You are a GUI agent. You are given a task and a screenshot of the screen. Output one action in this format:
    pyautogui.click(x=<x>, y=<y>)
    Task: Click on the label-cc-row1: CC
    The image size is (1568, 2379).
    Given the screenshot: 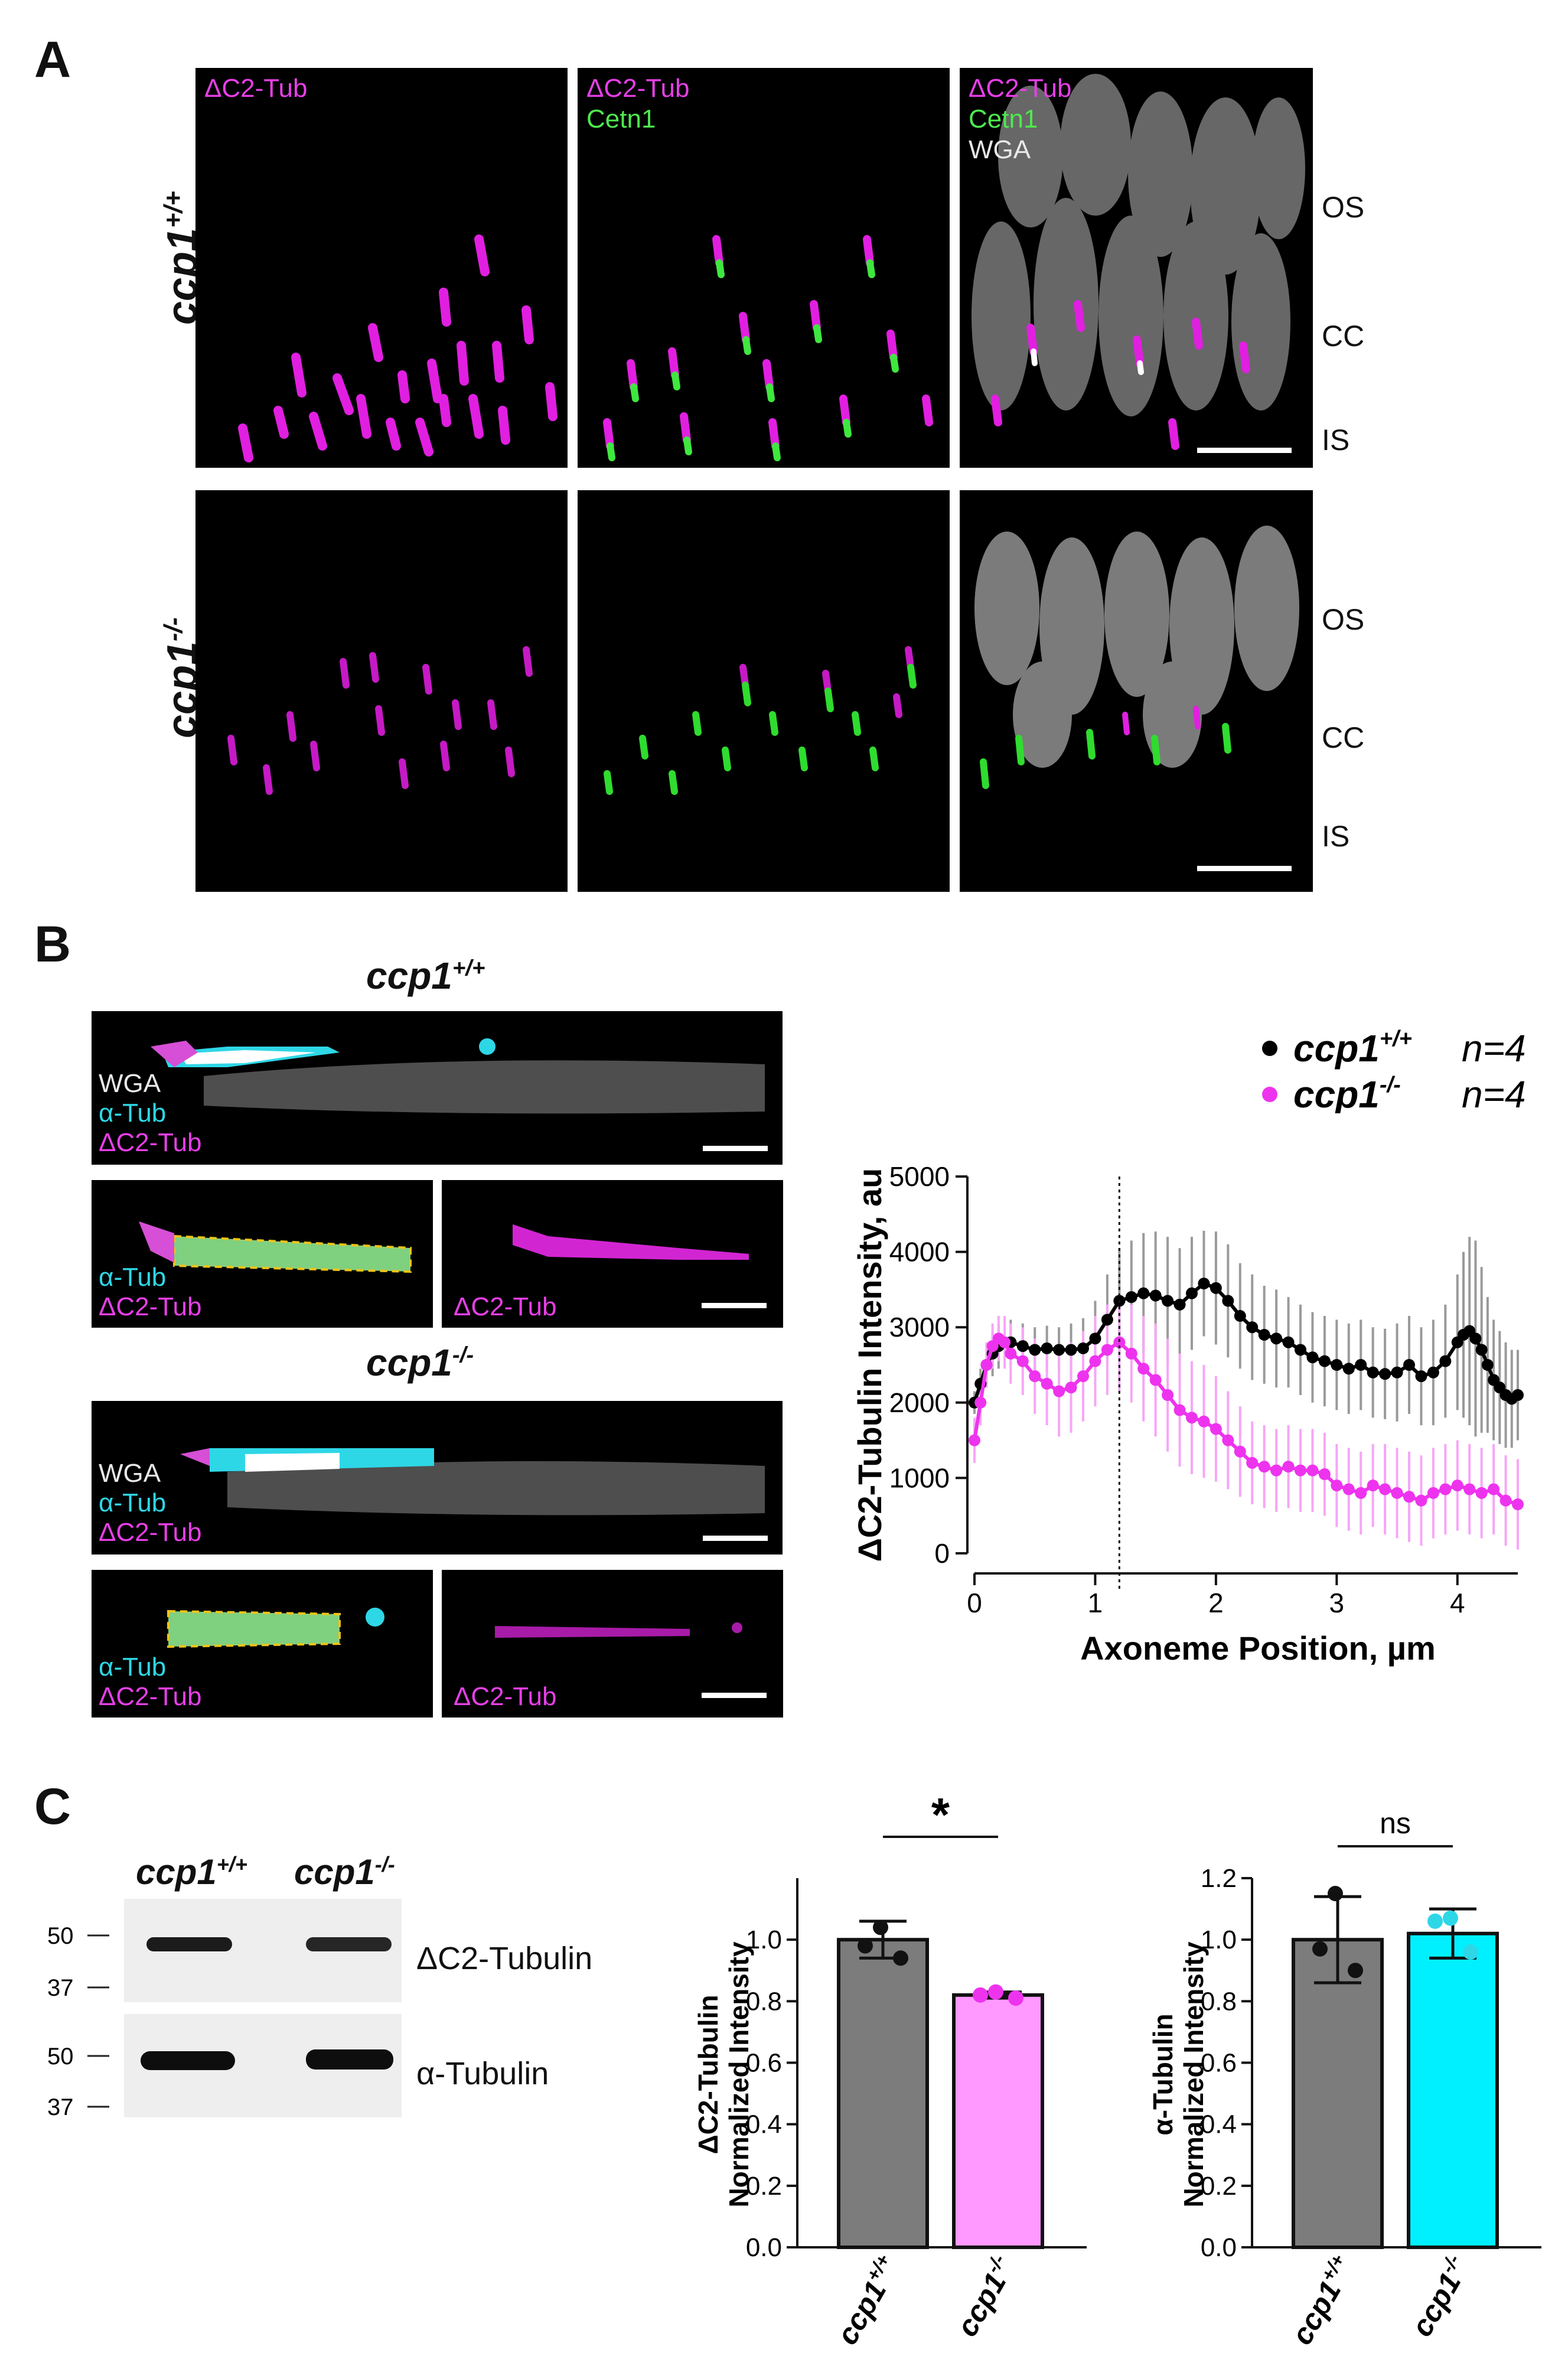 What is the action you would take?
    pyautogui.click(x=1343, y=337)
    